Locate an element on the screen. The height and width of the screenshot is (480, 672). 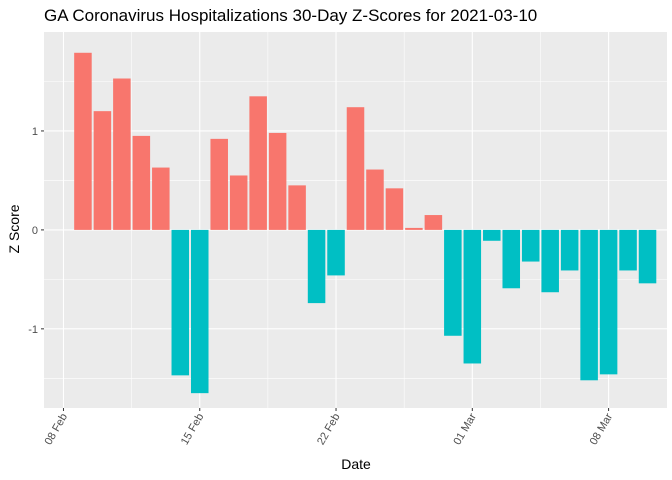
x-axis-title: Date is located at coordinates (356, 464).